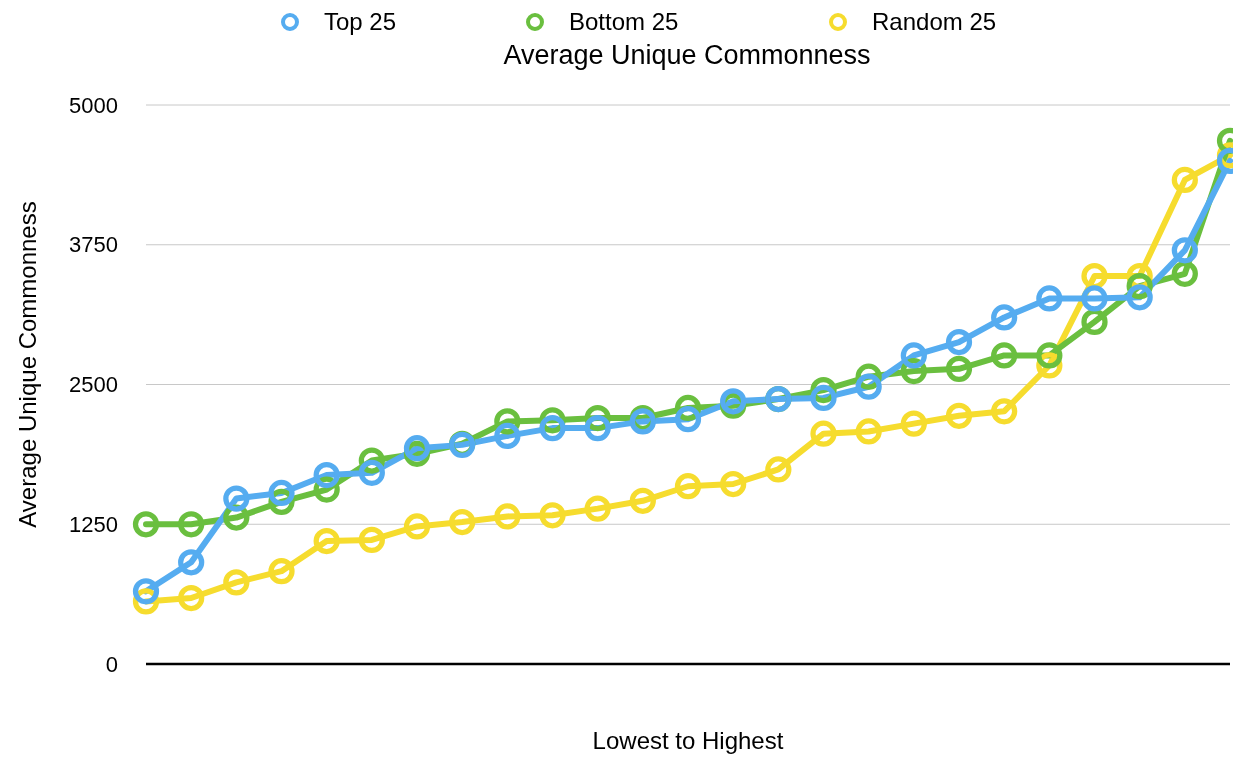  What do you see at coordinates (624, 22) in the screenshot?
I see `legend-label: Bottom 25` at bounding box center [624, 22].